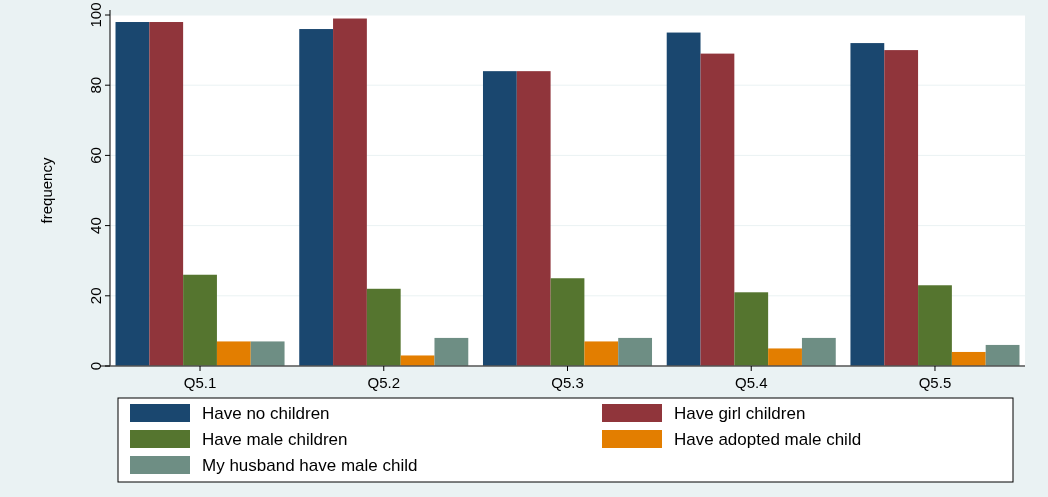  Describe the element at coordinates (567, 382) in the screenshot. I see `x-tick-label: Q5.3` at that location.